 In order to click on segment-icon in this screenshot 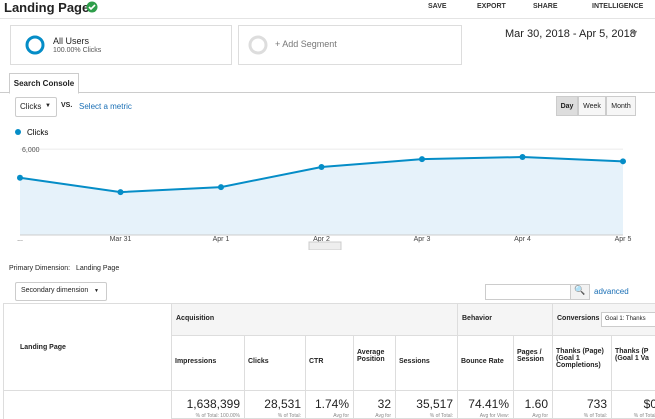, I will do `click(35, 45)`.